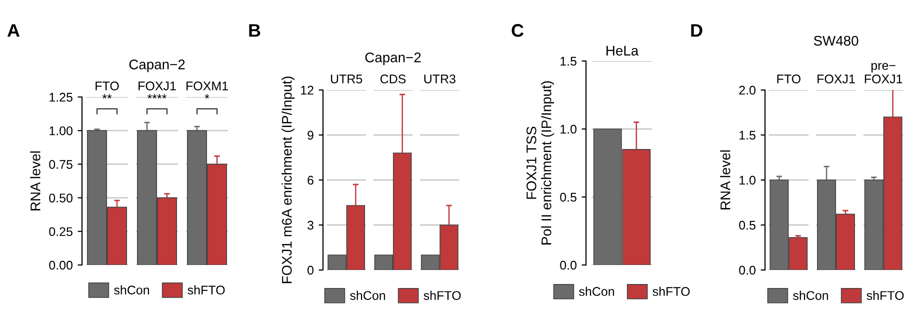  I want to click on text: D, so click(696, 30).